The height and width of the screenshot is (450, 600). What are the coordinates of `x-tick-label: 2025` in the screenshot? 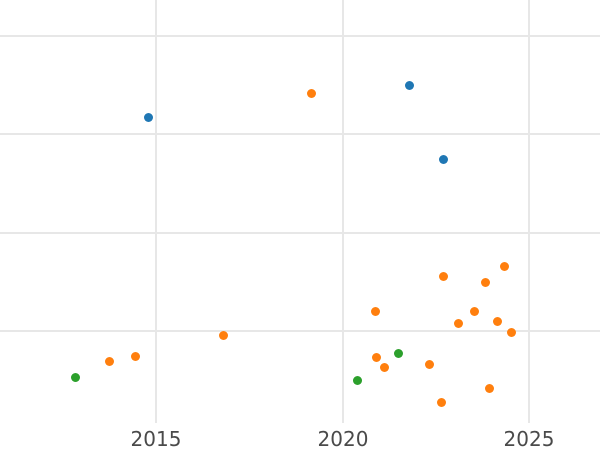 It's located at (529, 438).